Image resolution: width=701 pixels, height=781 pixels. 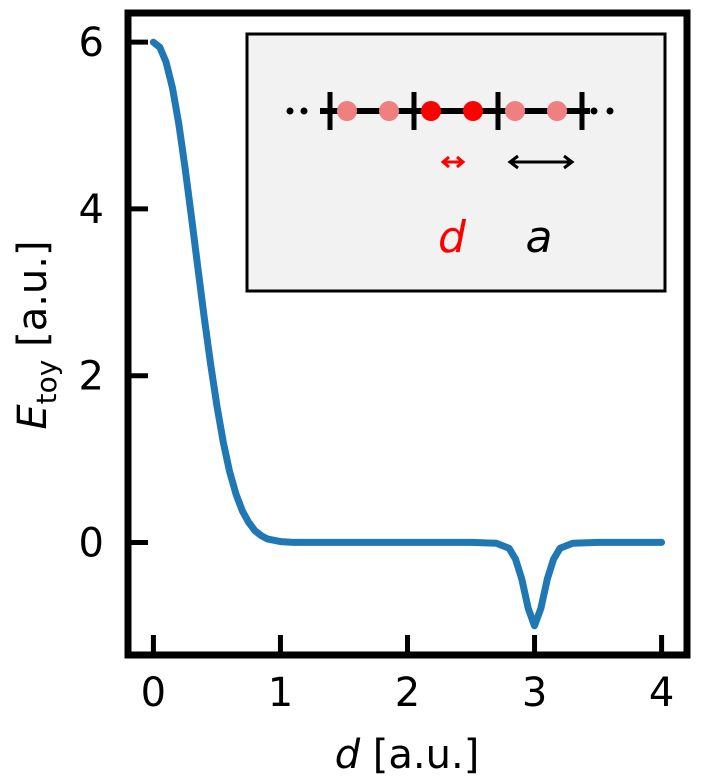 I want to click on x-axis-label: d [a.u.], so click(x=407, y=755).